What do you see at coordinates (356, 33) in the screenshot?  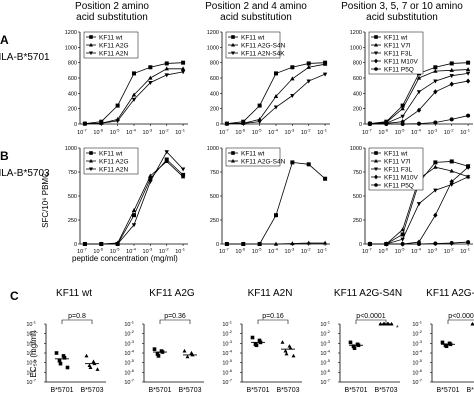 I see `y-tick-label: 1200` at bounding box center [356, 33].